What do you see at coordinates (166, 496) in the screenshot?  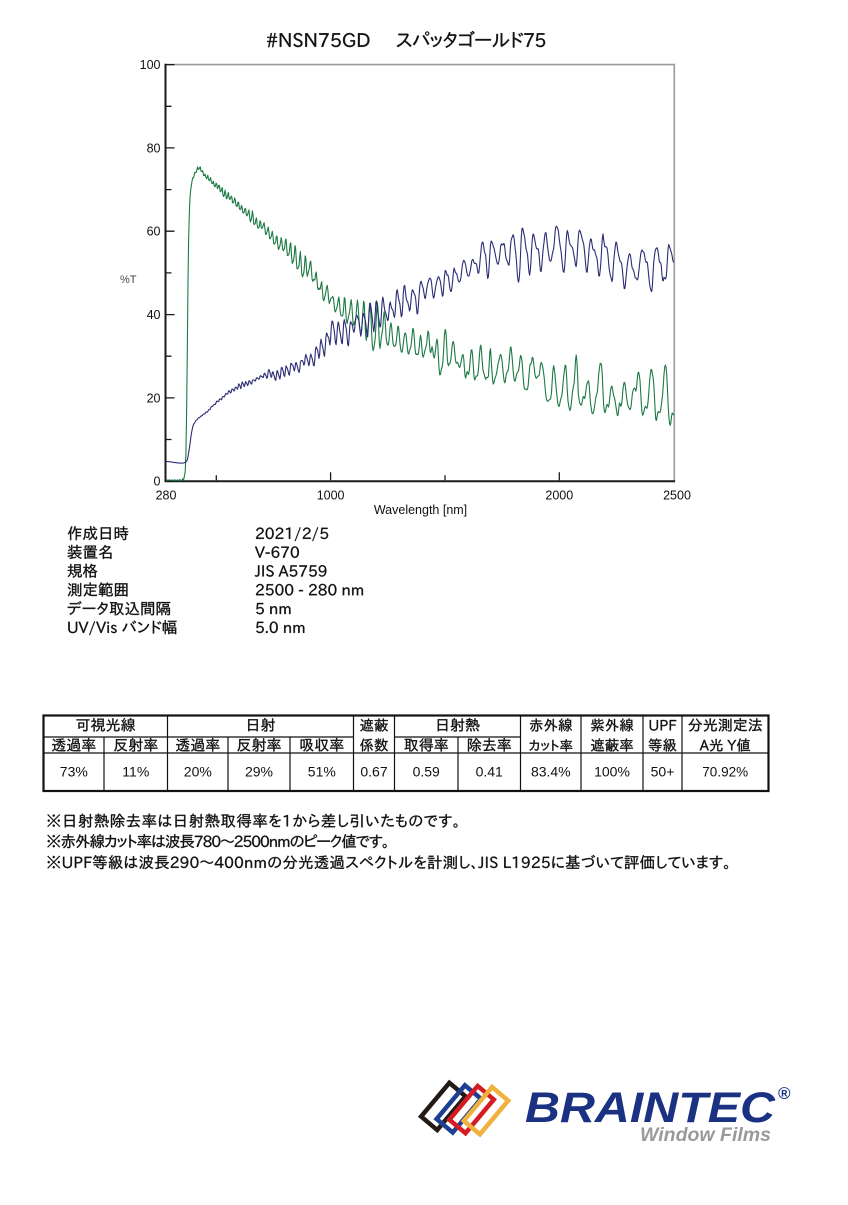 I see `svg-text: 280` at bounding box center [166, 496].